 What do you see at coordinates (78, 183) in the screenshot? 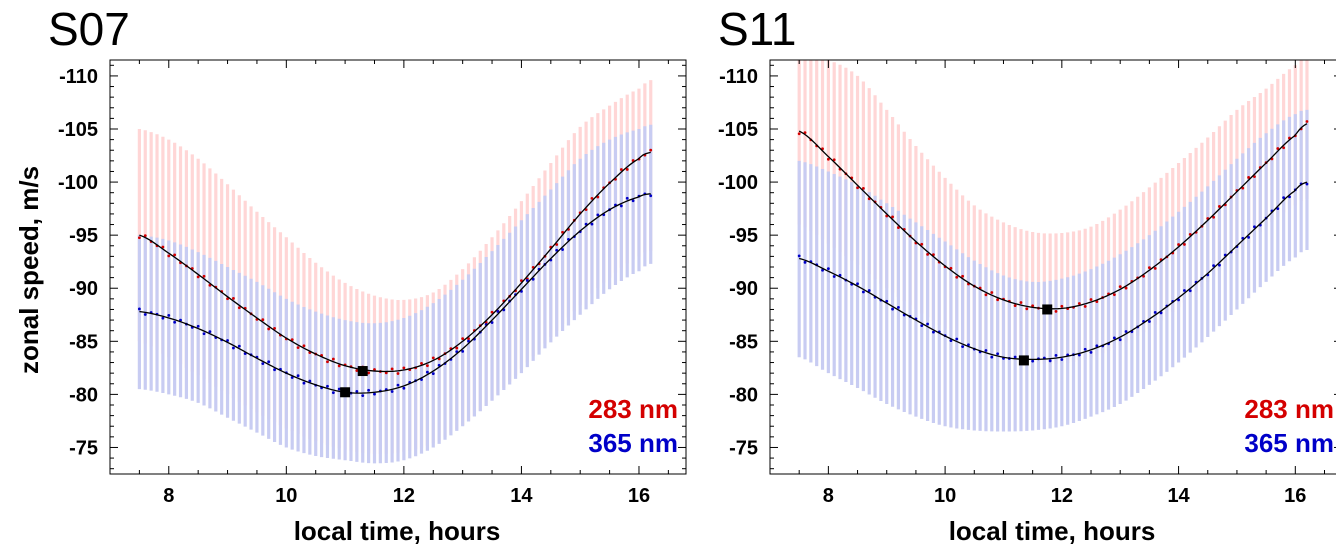
I see `y-tick-label: -100` at bounding box center [78, 183].